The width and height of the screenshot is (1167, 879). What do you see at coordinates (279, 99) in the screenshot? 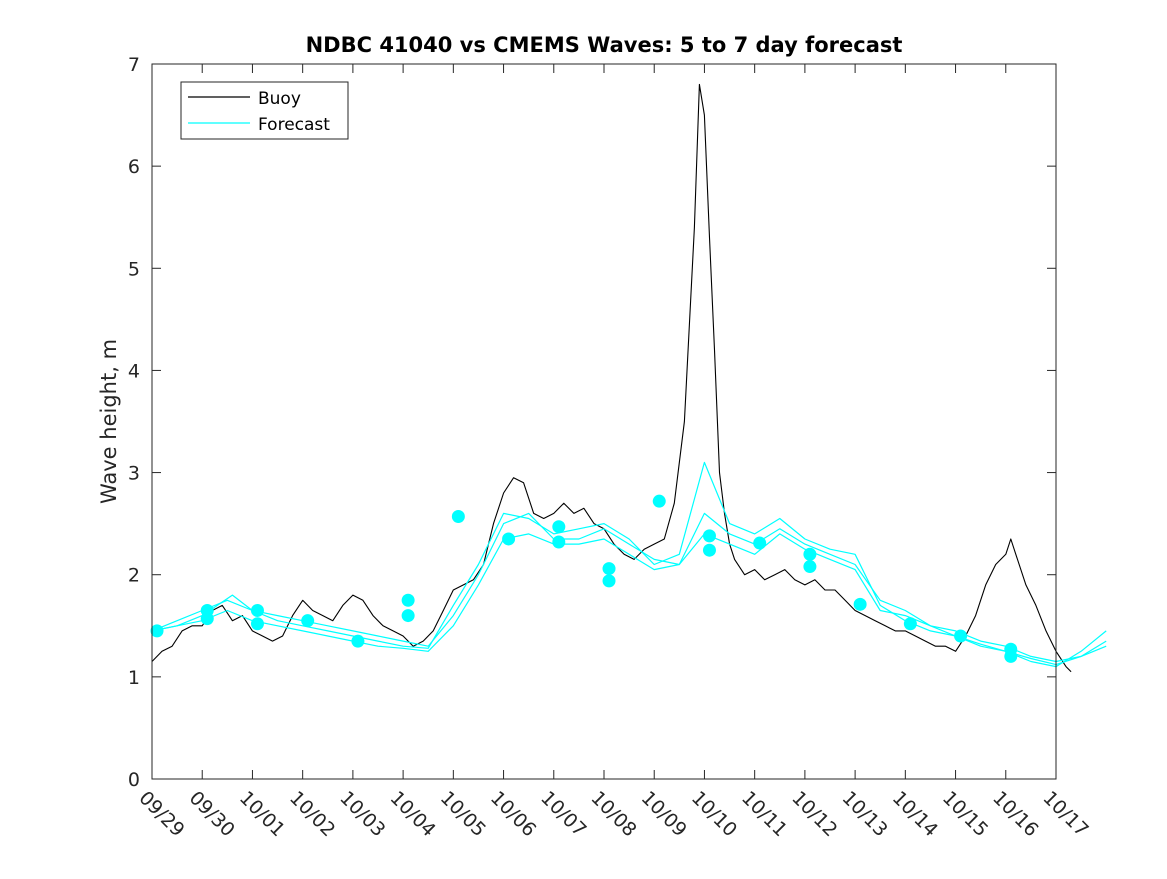
I see `legend-label-buoy: Buoy` at bounding box center [279, 99].